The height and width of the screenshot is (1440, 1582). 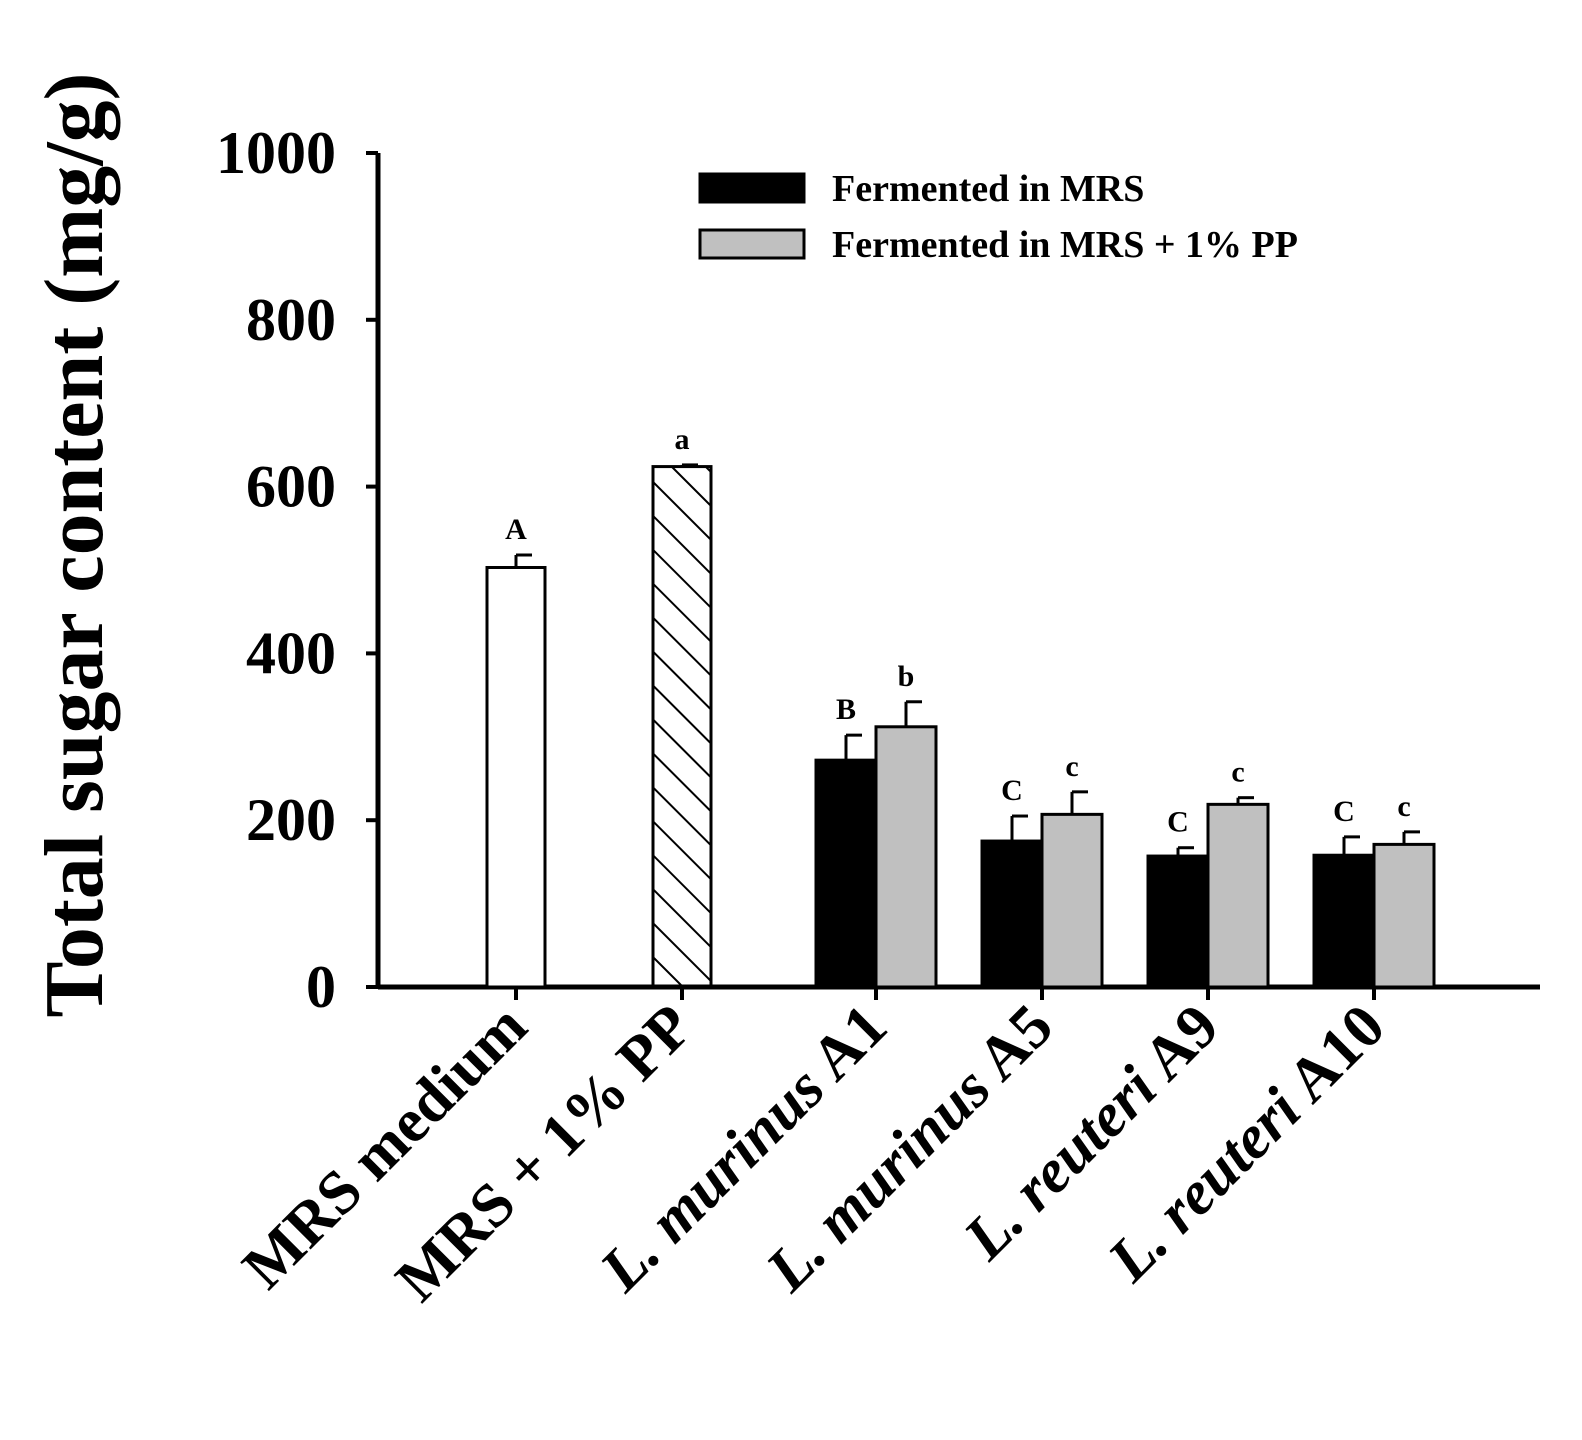 What do you see at coordinates (291, 320) in the screenshot?
I see `y-tick-label: 800` at bounding box center [291, 320].